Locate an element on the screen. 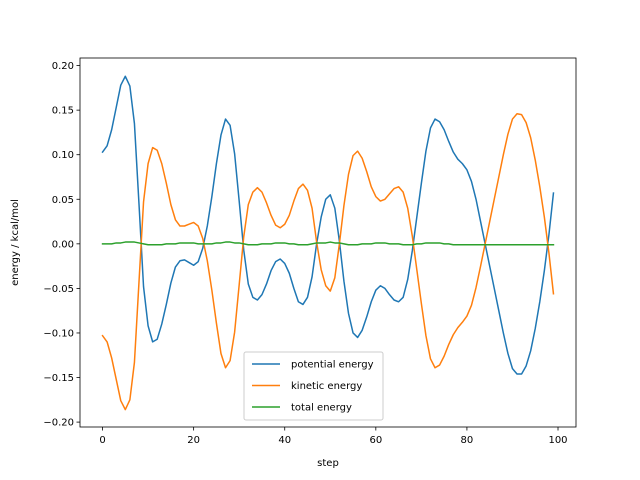 The height and width of the screenshot is (480, 640). y-tick-label: 0.20 is located at coordinates (63, 66).